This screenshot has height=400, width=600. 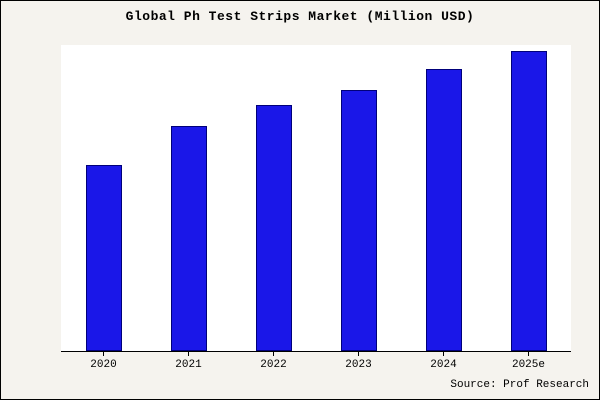 What do you see at coordinates (188, 238) in the screenshot?
I see `bar-2021` at bounding box center [188, 238].